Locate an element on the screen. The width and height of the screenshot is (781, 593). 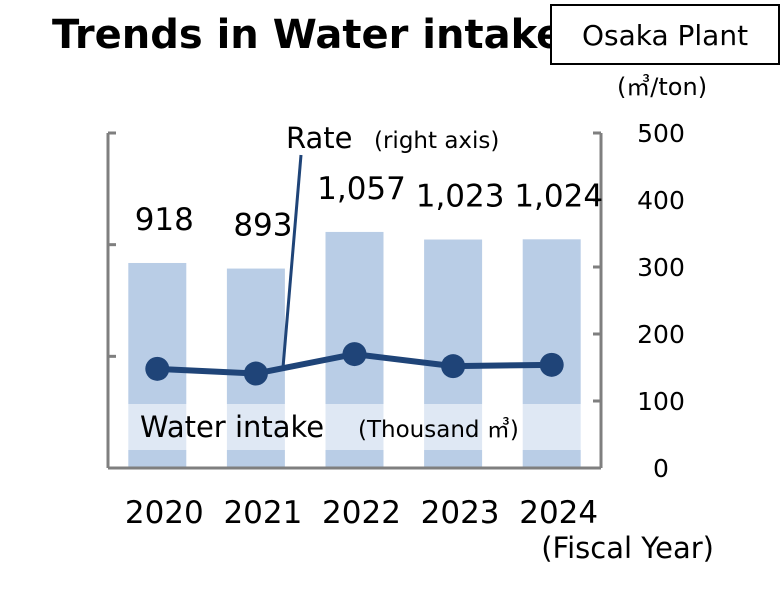
water-intake-unit: (Thousand ㎥) is located at coordinates (438, 429).